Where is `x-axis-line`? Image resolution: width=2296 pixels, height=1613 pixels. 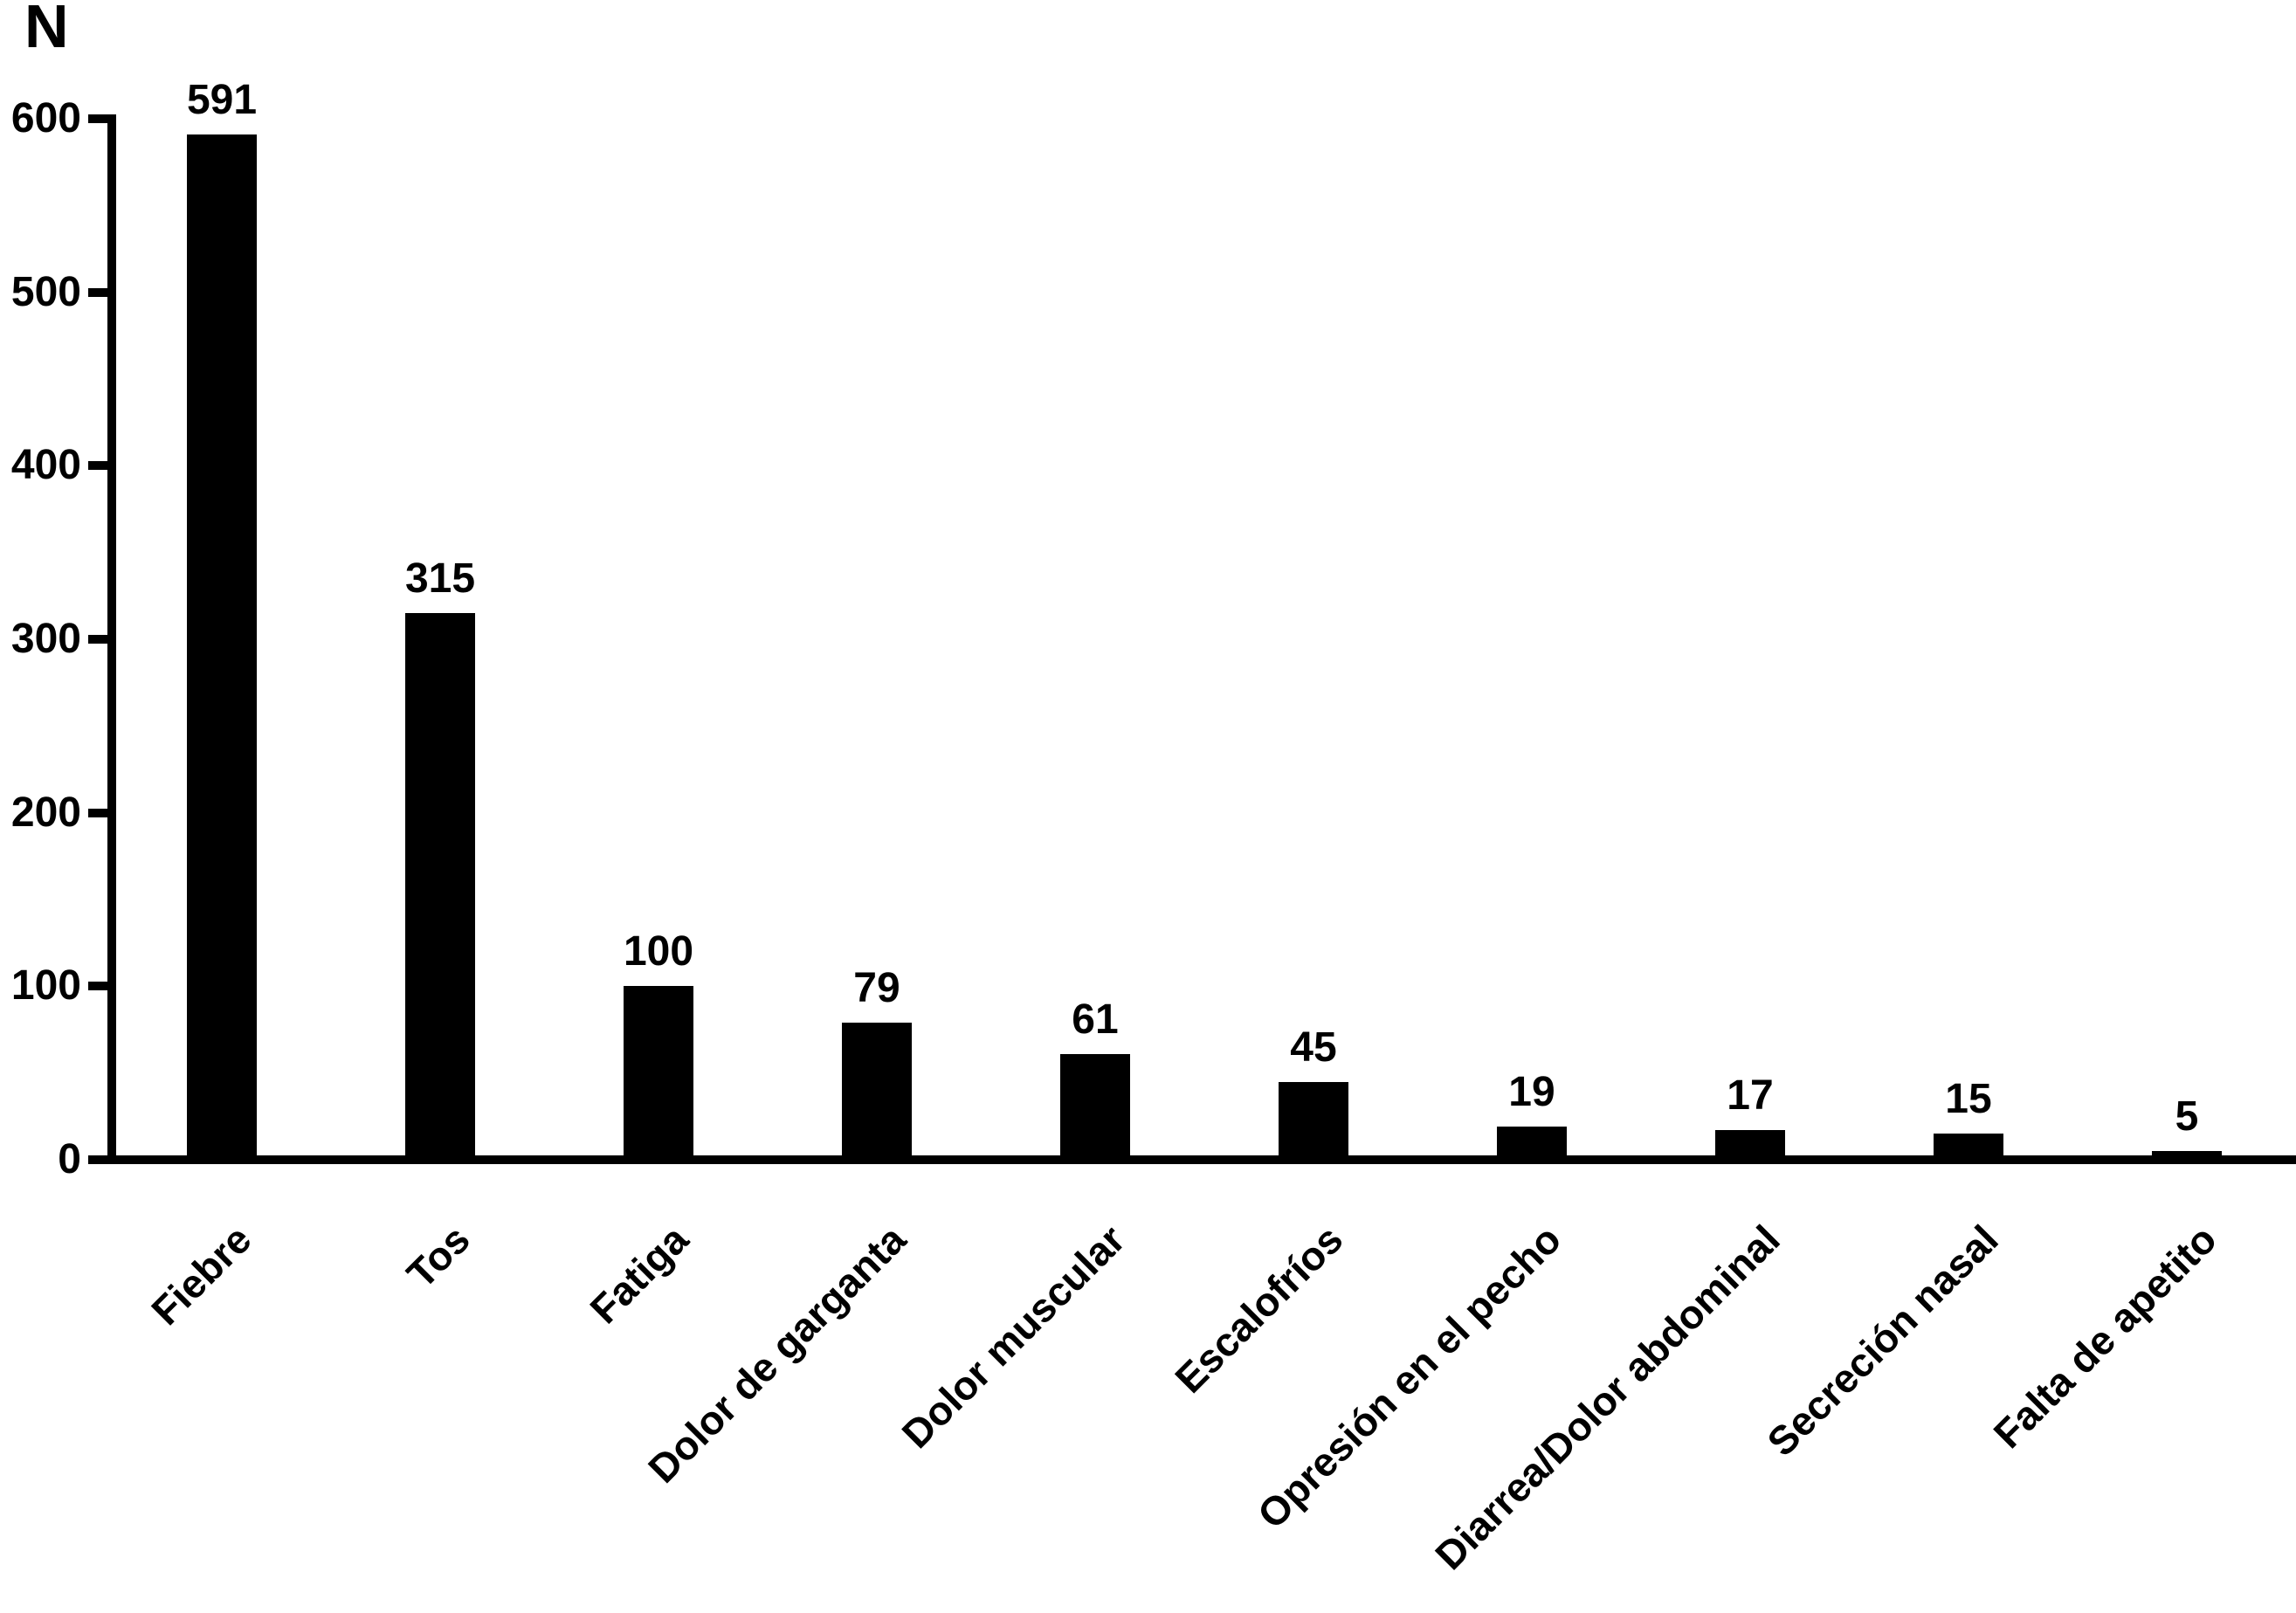
x-axis-line is located at coordinates (1201, 1159).